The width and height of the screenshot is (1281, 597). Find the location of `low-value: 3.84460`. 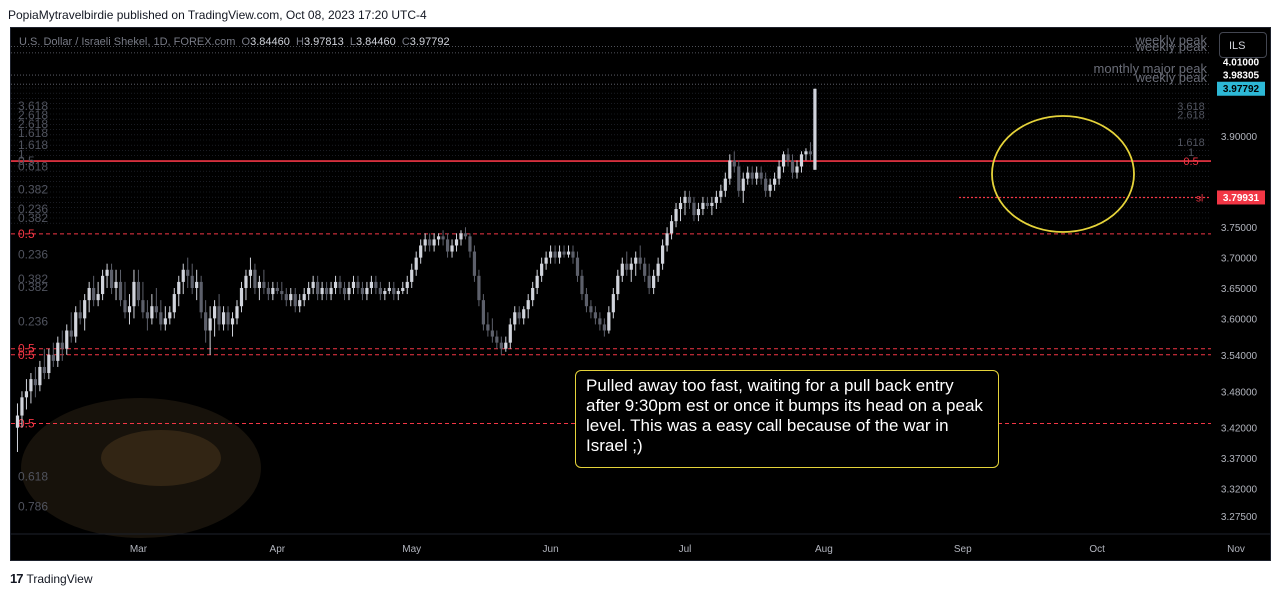

low-value: 3.84460 is located at coordinates (375, 42).